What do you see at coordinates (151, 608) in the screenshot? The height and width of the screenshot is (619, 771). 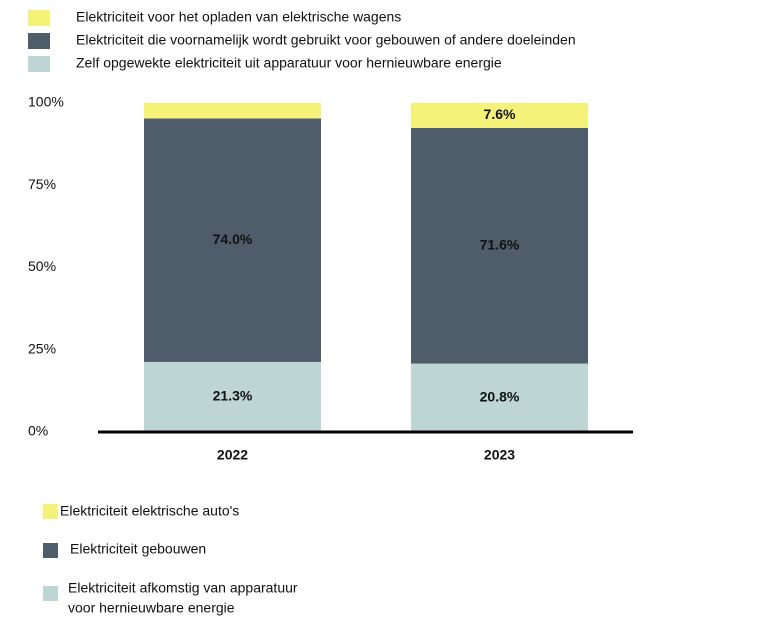 I see `legend-label: voor hernieuwbare energie` at bounding box center [151, 608].